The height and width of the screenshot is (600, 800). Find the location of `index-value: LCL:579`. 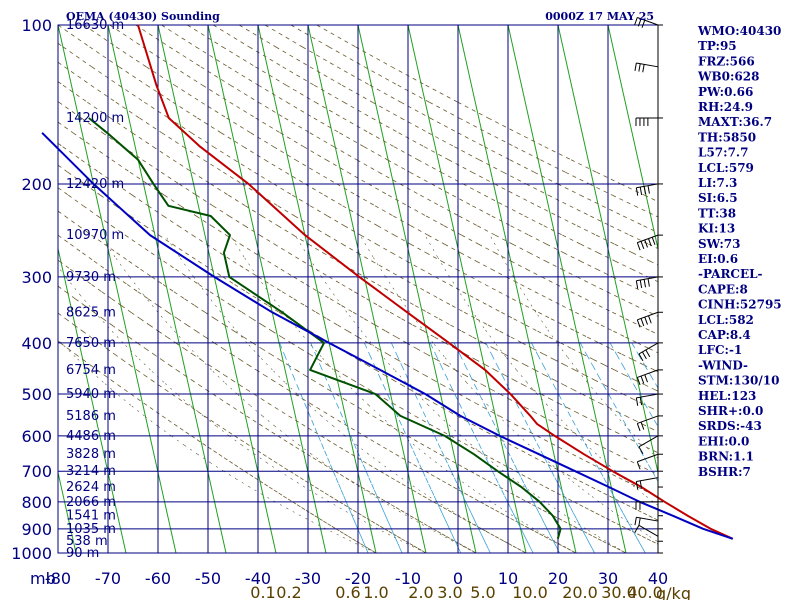

index-value: LCL:579 is located at coordinates (726, 168).